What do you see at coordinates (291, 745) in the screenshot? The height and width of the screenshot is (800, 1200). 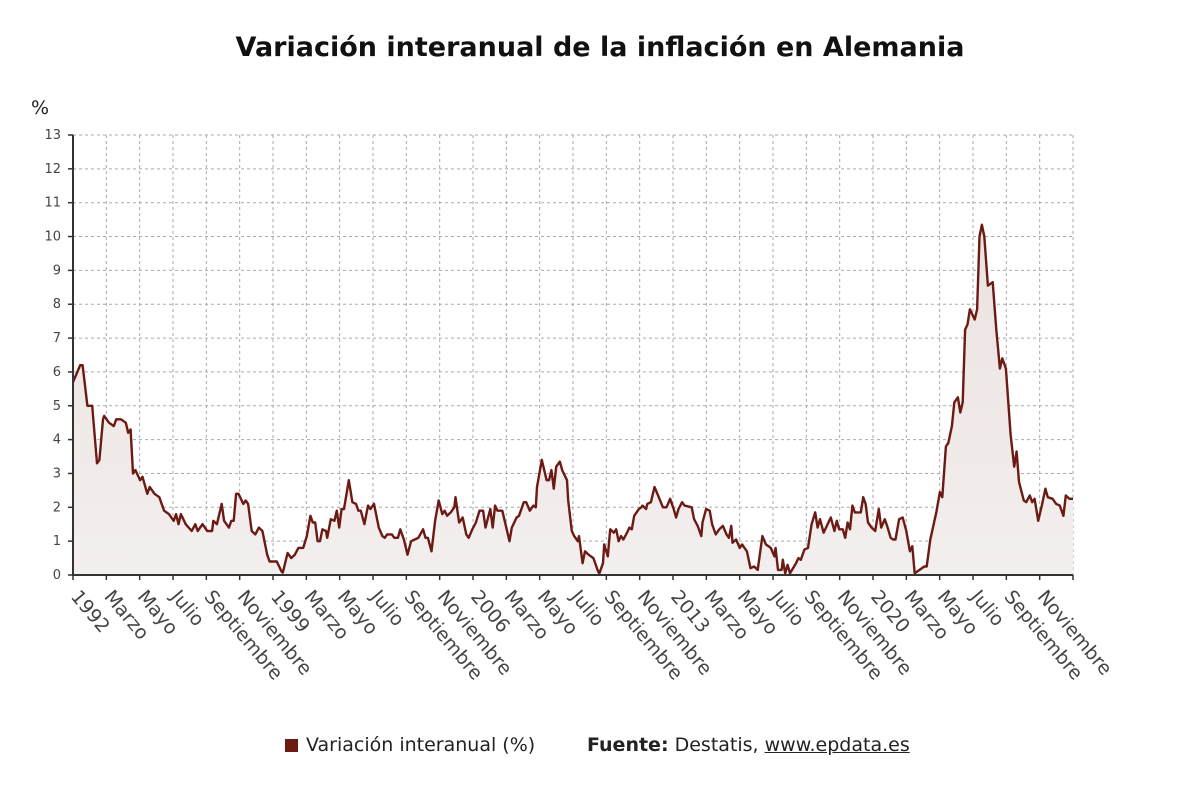 I see `legend-swatch` at bounding box center [291, 745].